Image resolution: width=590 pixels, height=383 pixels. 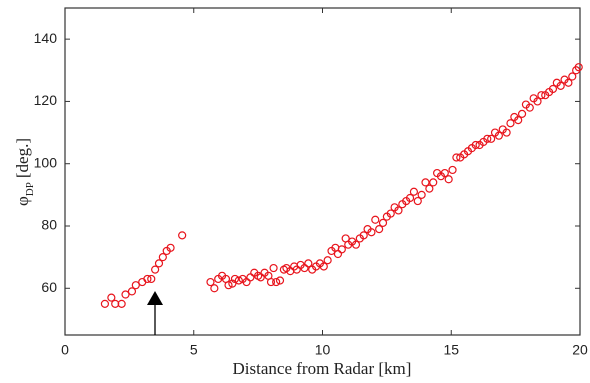 I want to click on annotation-arrow, so click(x=155, y=313).